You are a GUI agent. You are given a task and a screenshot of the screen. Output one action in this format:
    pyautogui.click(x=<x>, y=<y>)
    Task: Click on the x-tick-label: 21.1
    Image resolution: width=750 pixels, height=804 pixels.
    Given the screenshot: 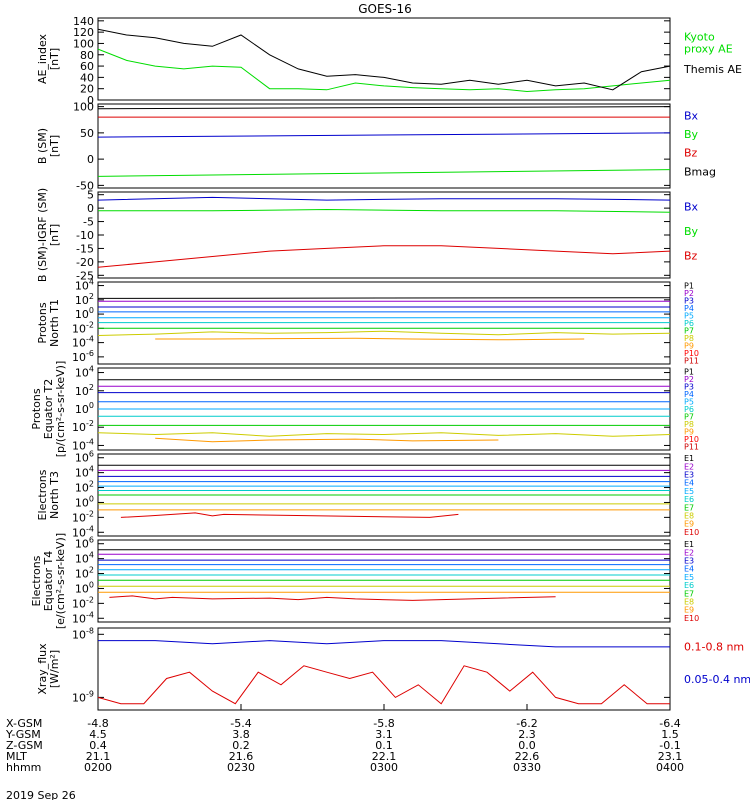 What is the action you would take?
    pyautogui.click(x=98, y=756)
    